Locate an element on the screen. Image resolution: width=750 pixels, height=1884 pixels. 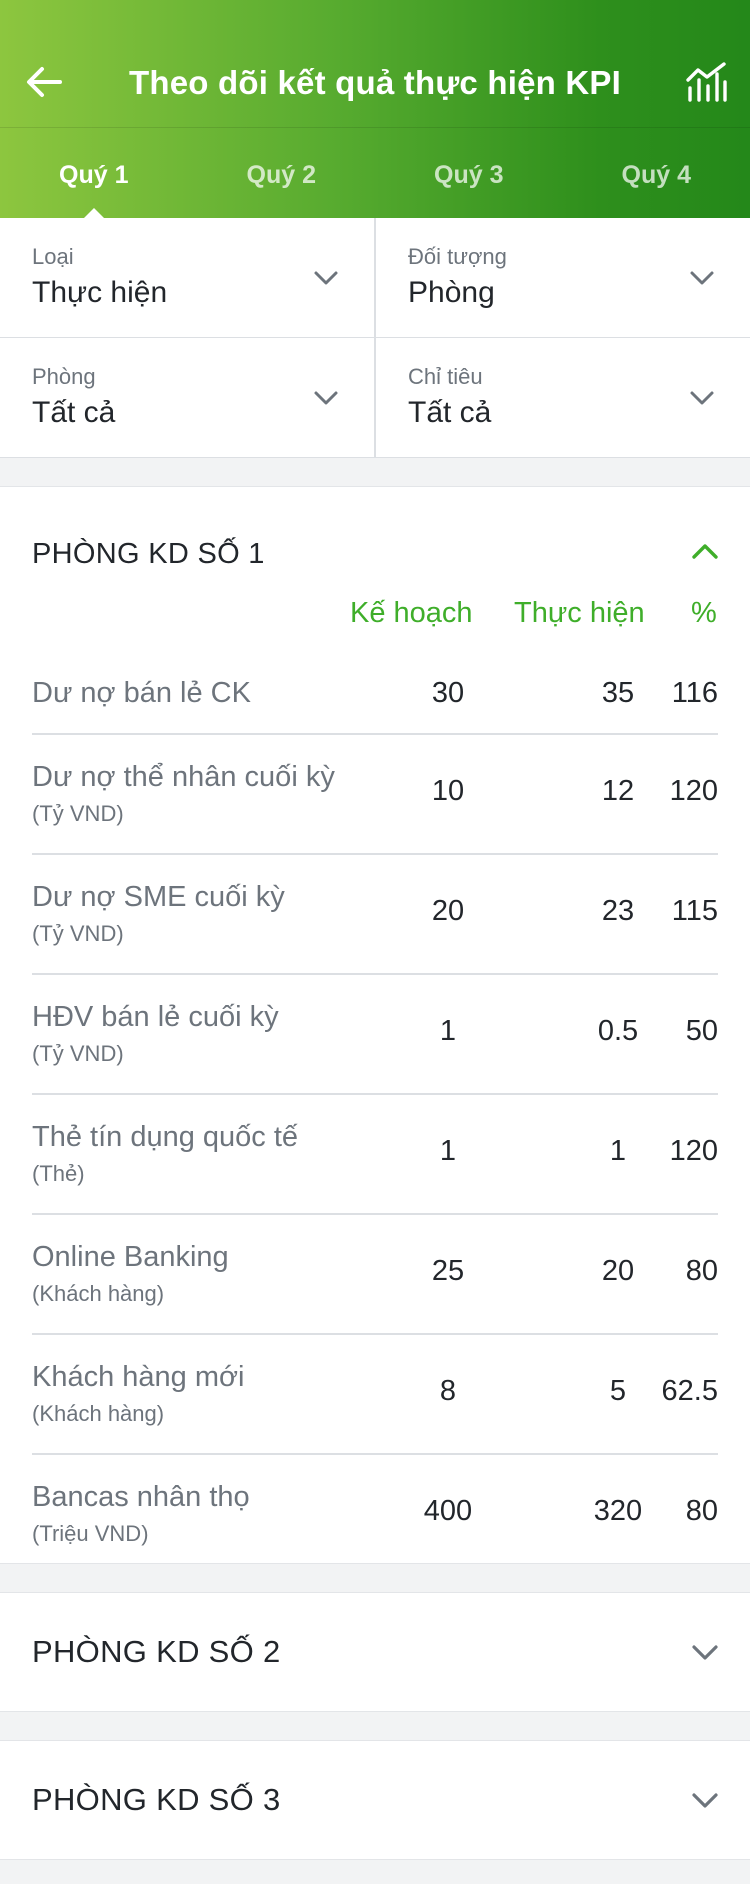
department-value: Tất cả is located at coordinates (74, 412).